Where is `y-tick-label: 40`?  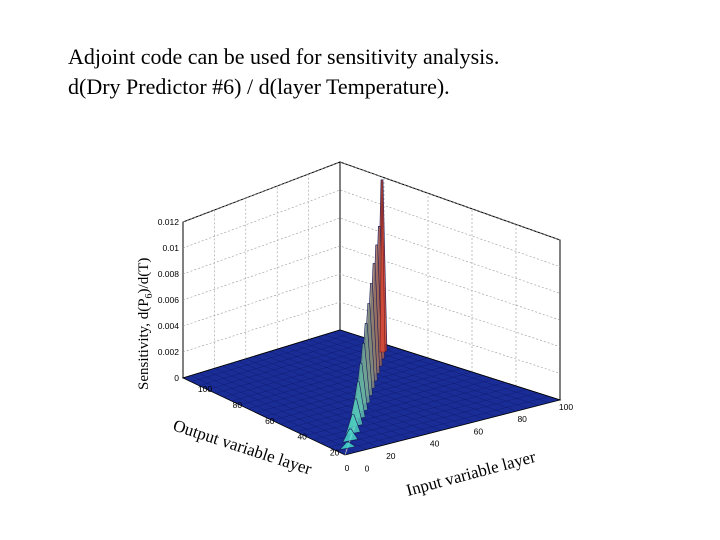
y-tick-label: 40 is located at coordinates (435, 444).